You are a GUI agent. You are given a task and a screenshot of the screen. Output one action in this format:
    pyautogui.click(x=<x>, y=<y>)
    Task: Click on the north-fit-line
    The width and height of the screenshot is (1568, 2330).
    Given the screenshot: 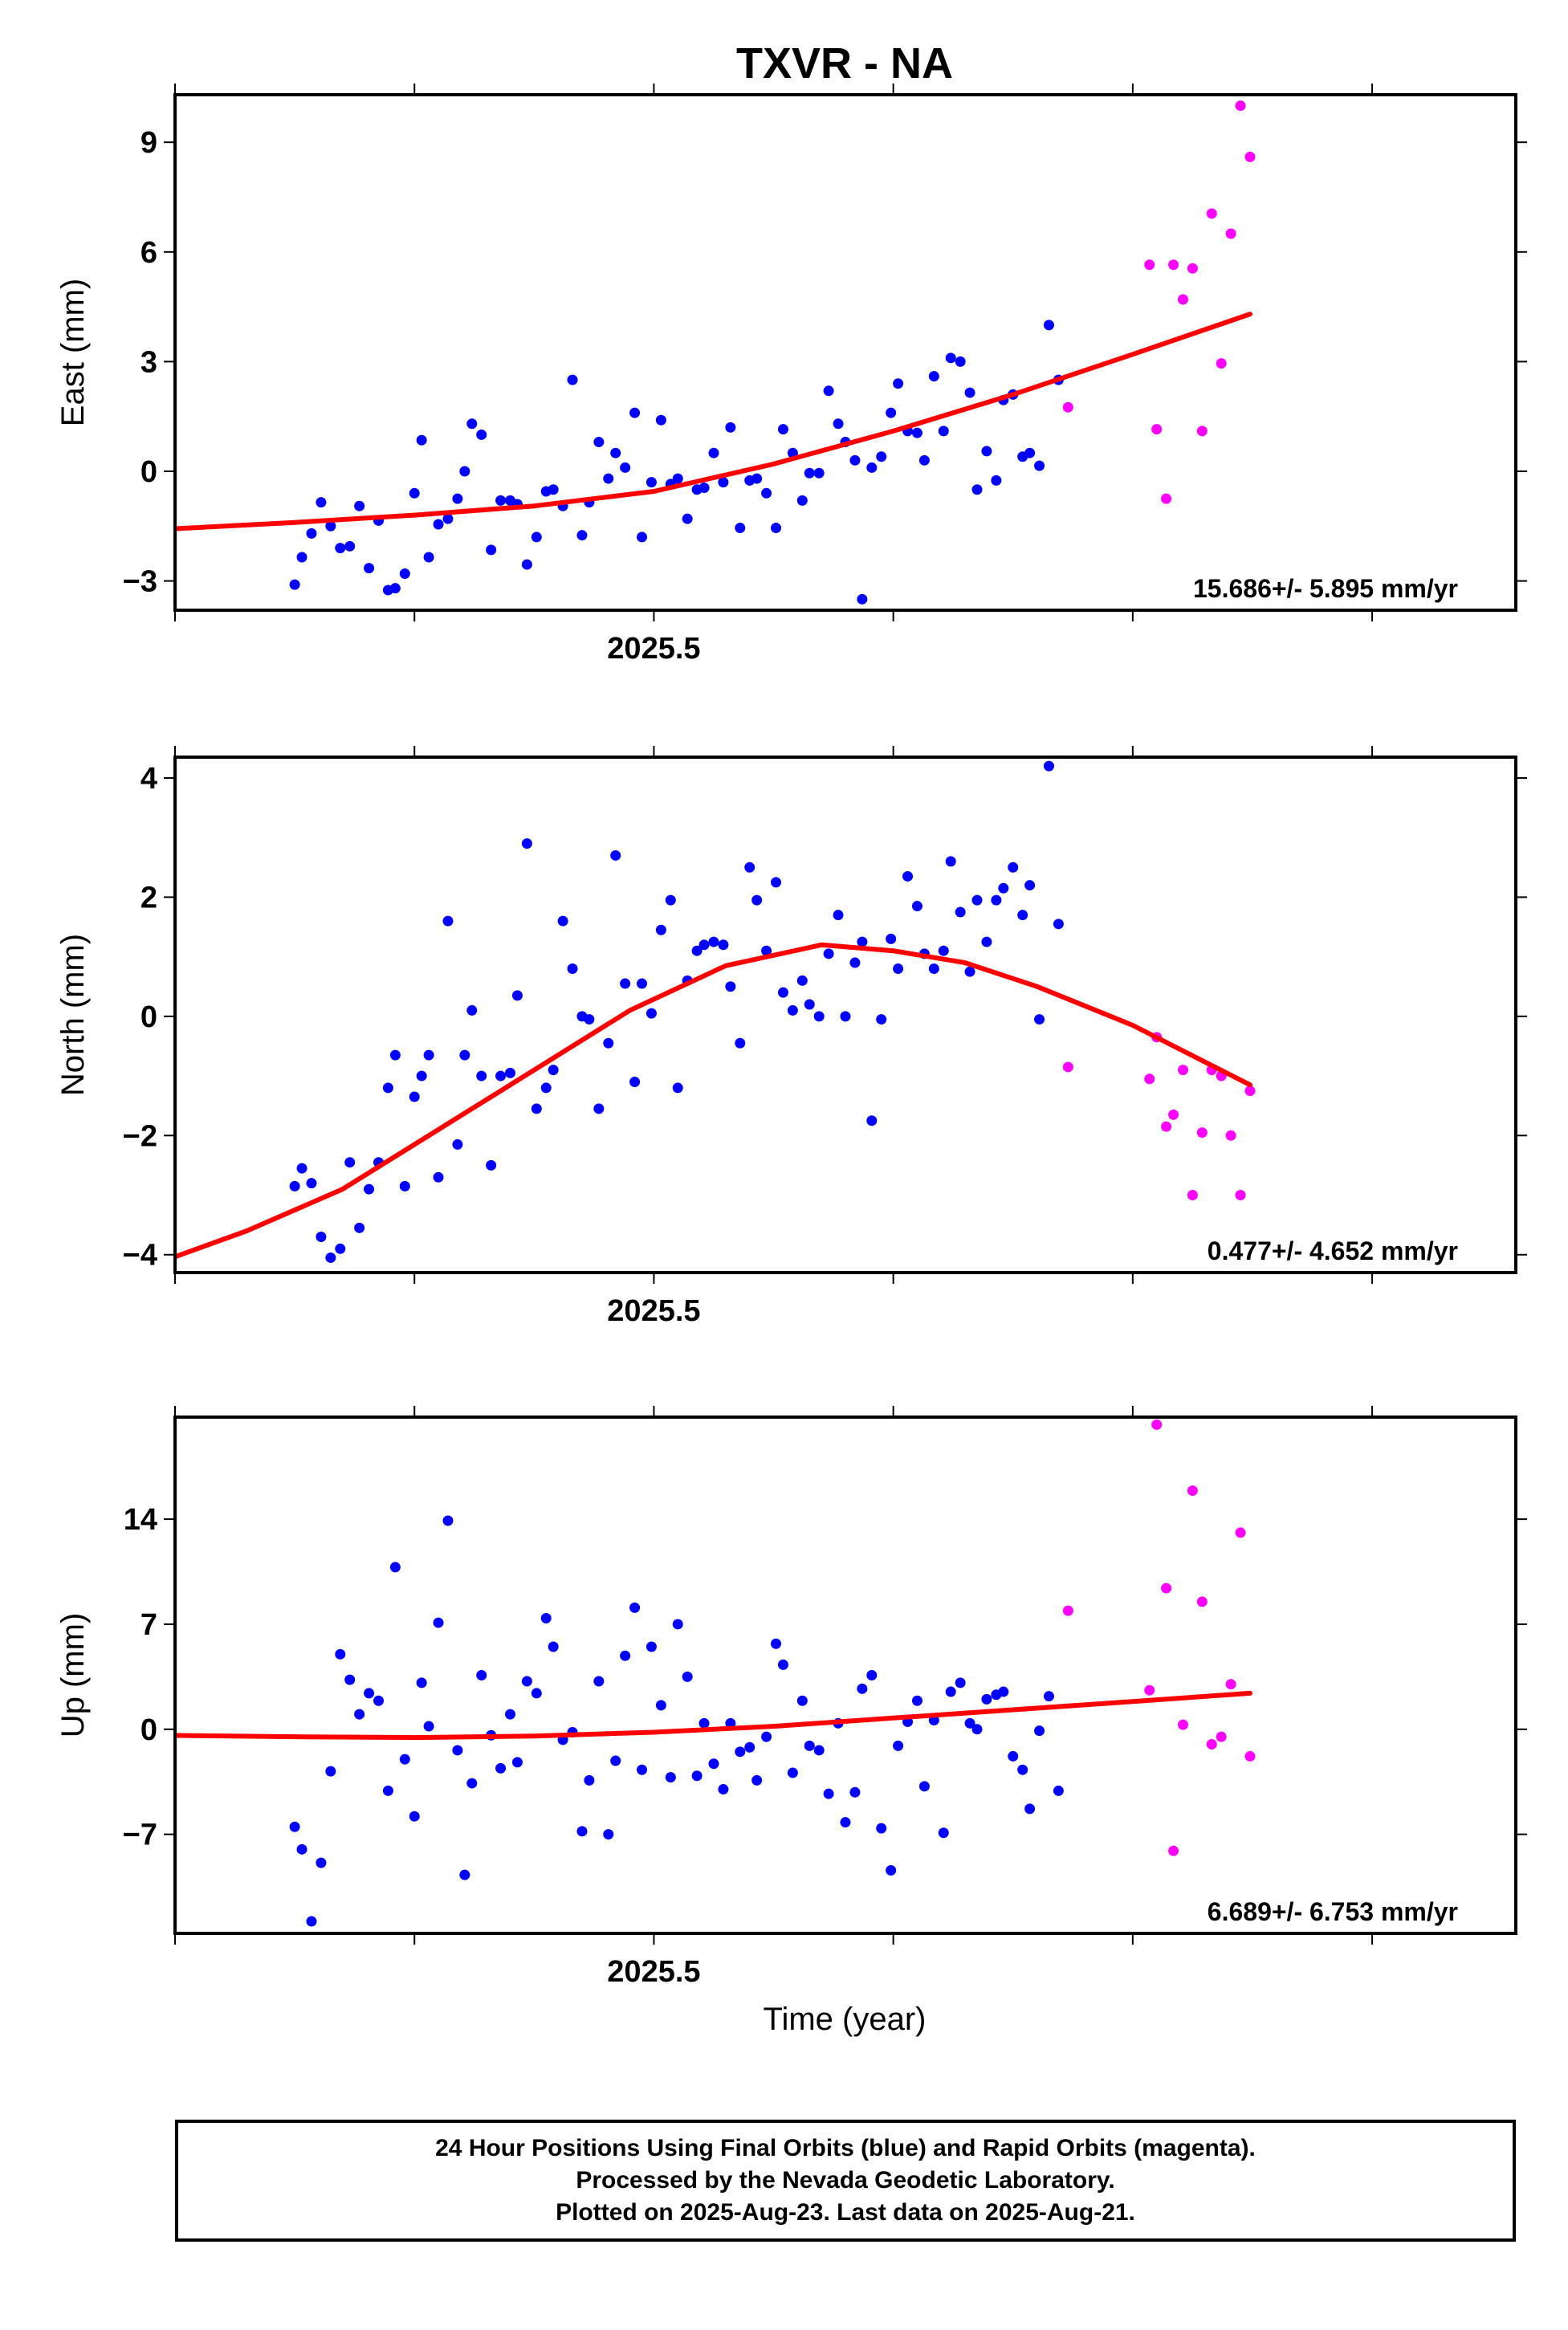 What is the action you would take?
    pyautogui.click(x=713, y=1101)
    